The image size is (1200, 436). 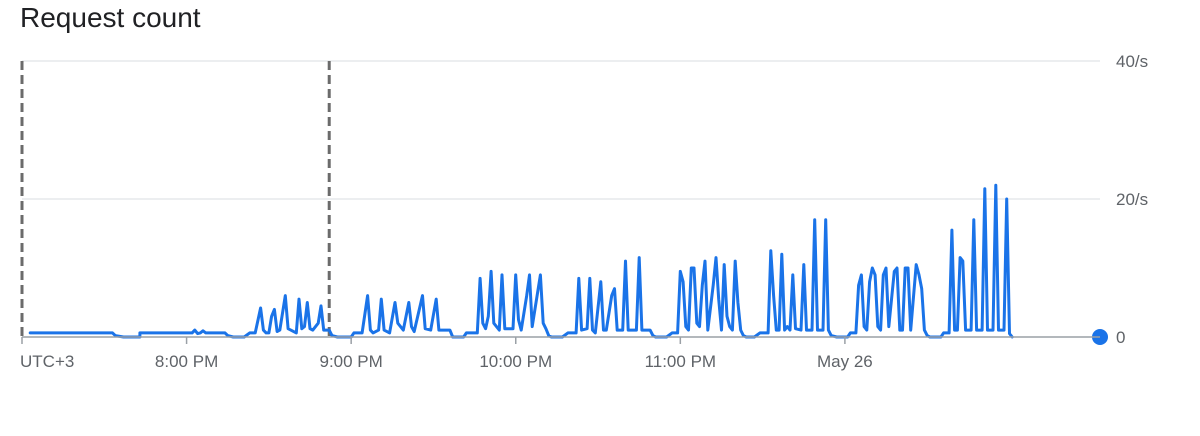 What do you see at coordinates (845, 361) in the screenshot?
I see `x-tick-label: May 26` at bounding box center [845, 361].